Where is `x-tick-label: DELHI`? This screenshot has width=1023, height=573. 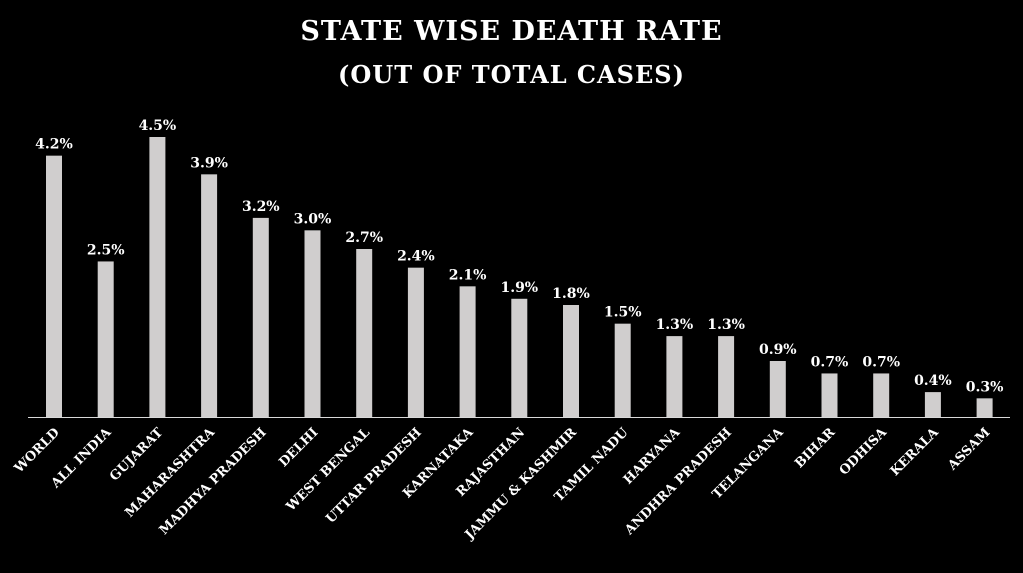 x-tick-label: DELHI is located at coordinates (298, 447).